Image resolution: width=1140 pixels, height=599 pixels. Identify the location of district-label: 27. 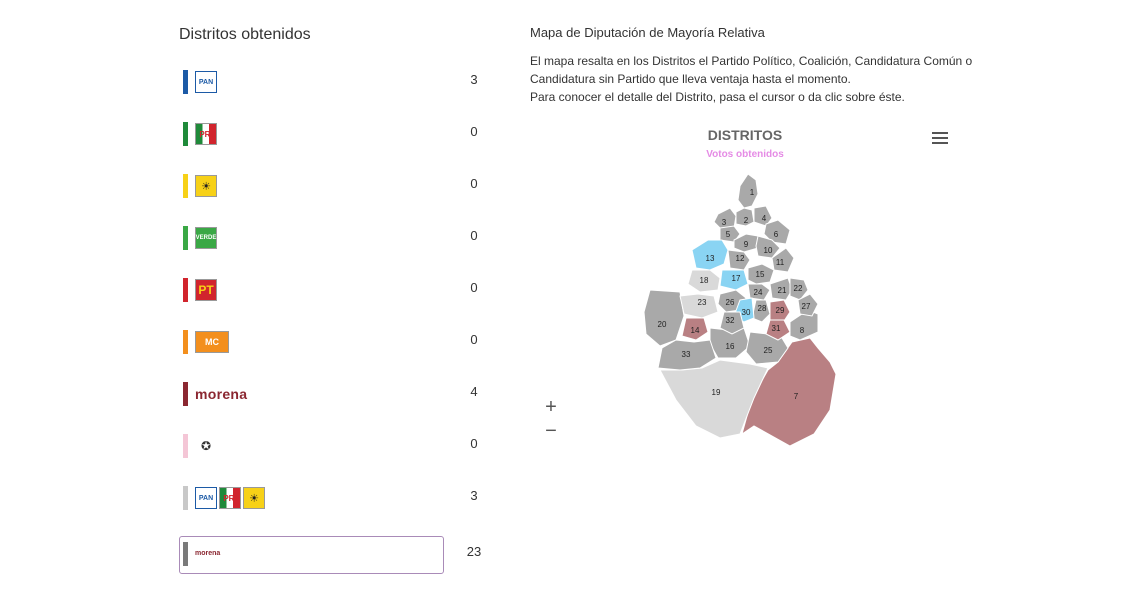
(806, 306).